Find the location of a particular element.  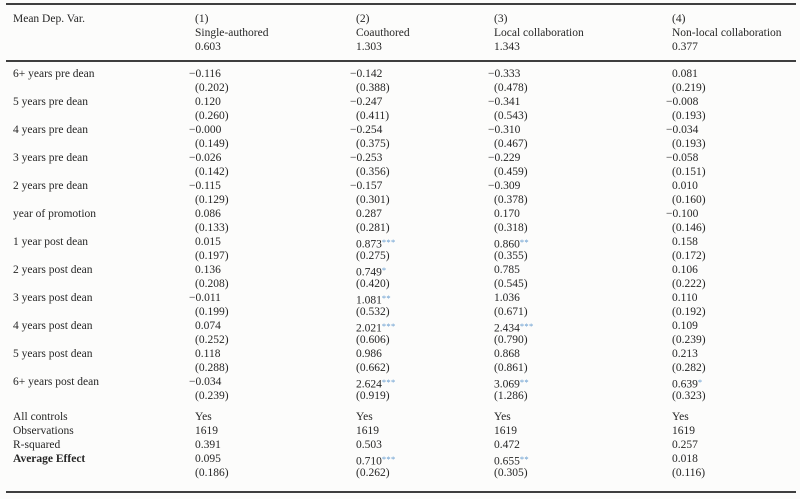

std-error: (0.116) is located at coordinates (689, 472).